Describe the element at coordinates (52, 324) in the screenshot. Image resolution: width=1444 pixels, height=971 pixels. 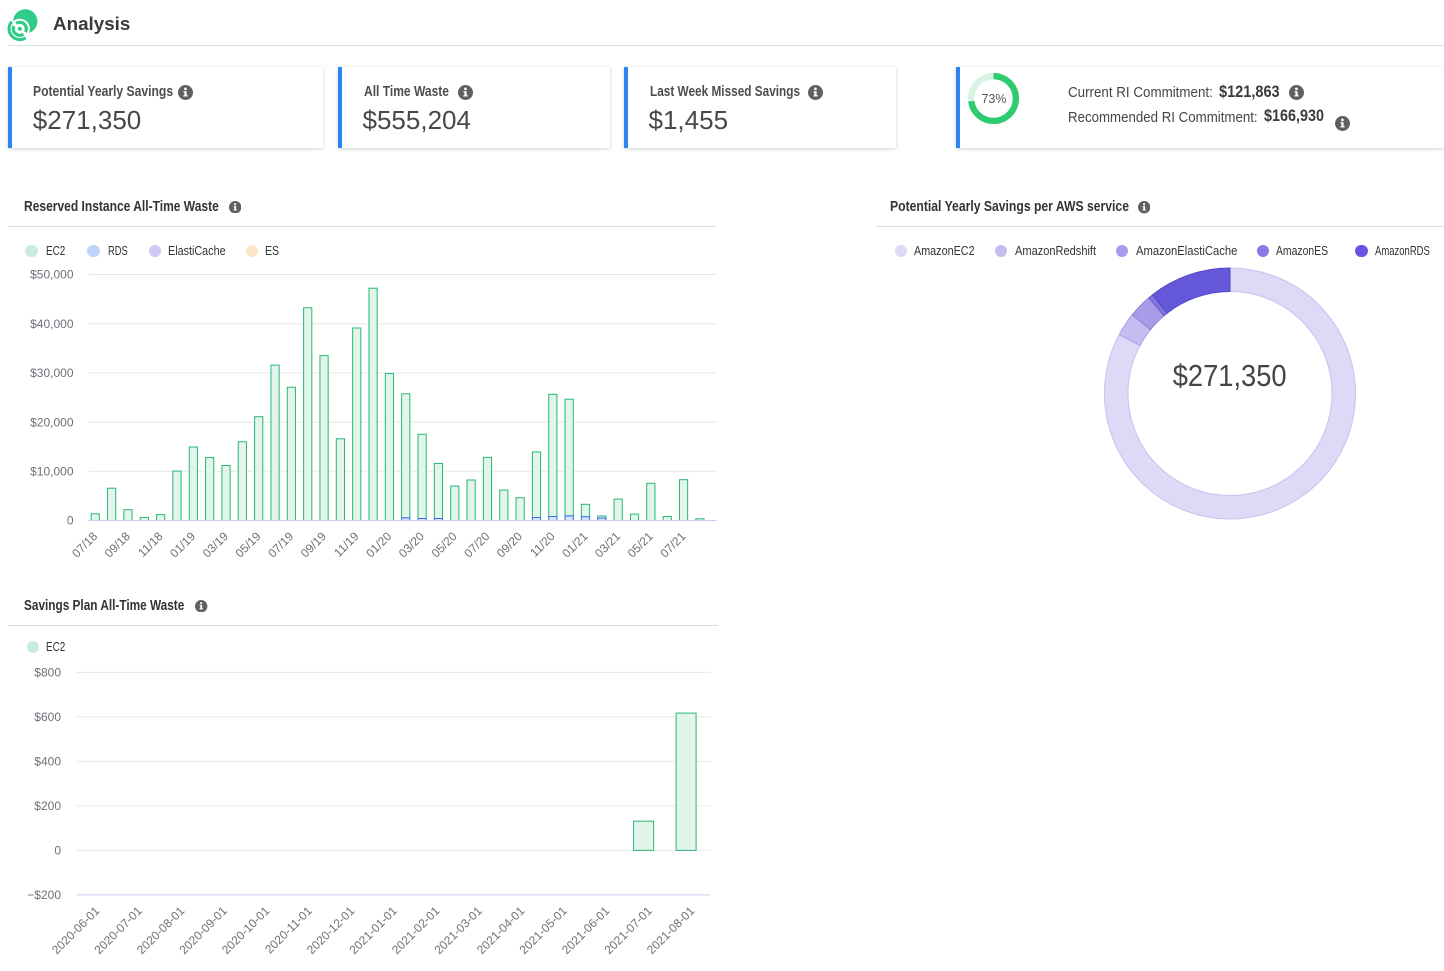
I see `svg-text: $40,000` at that location.